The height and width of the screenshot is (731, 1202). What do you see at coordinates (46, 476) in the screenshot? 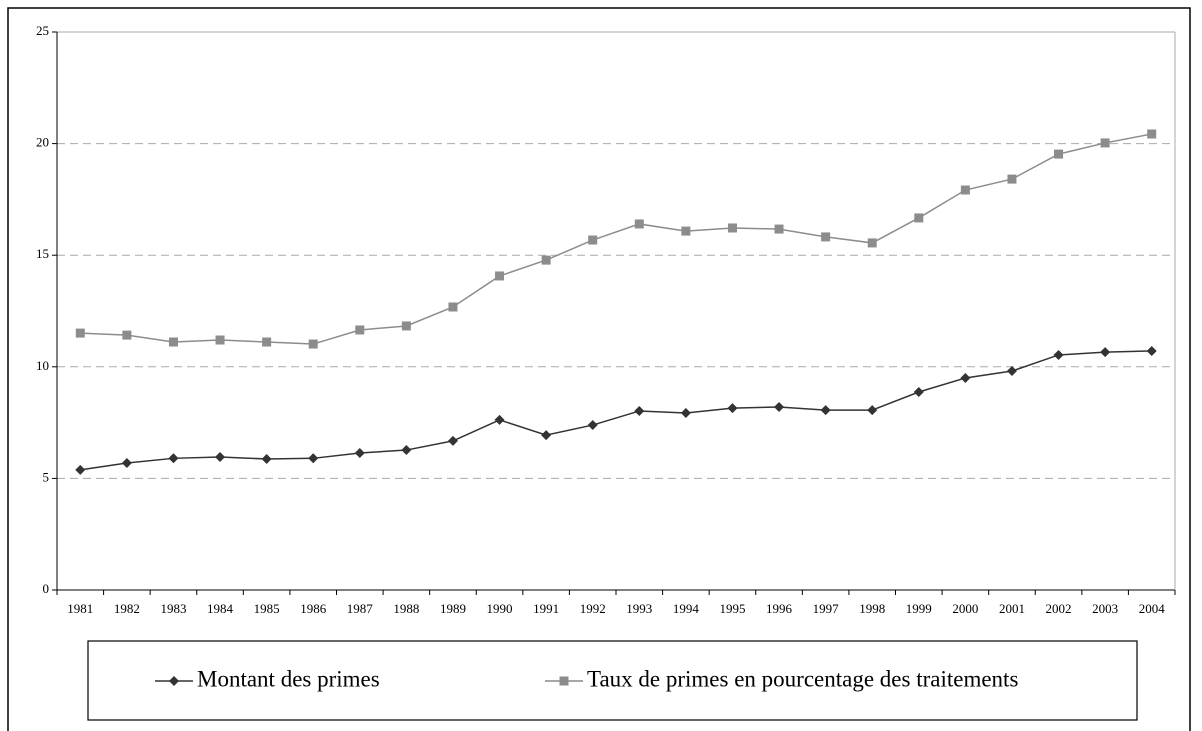
I see `y-tick-label: 5` at bounding box center [46, 476].